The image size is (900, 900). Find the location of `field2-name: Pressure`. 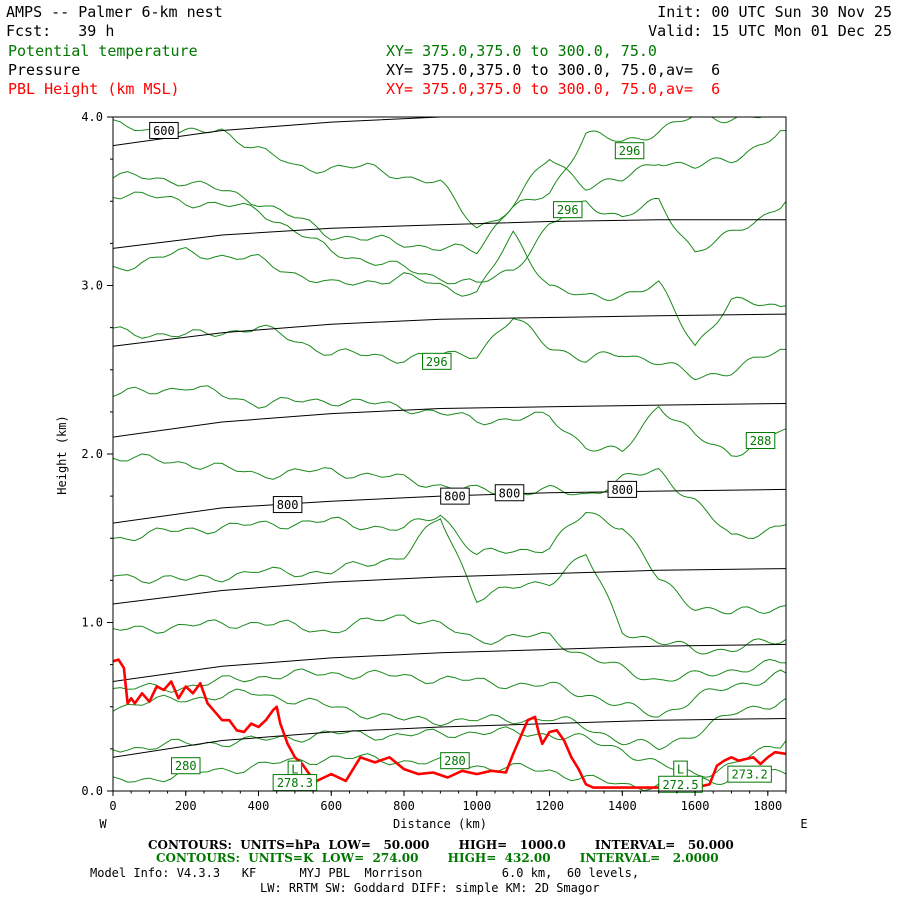

field2-name: Pressure is located at coordinates (44, 70).